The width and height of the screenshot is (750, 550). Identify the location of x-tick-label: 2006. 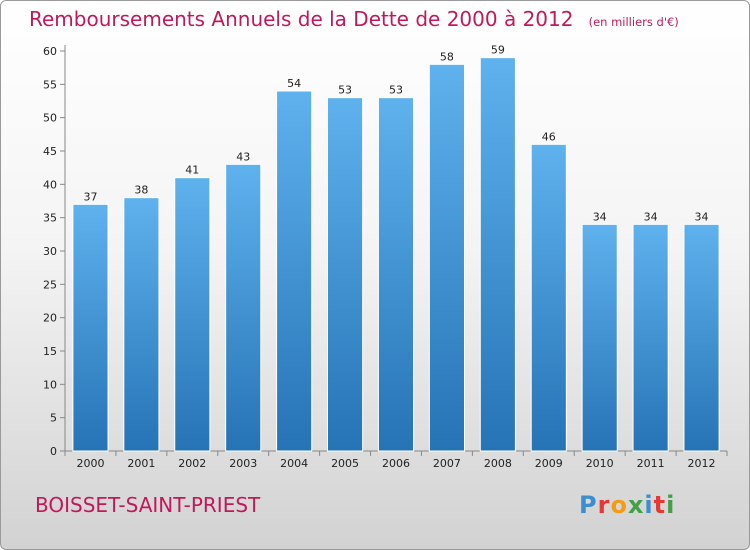
(396, 463).